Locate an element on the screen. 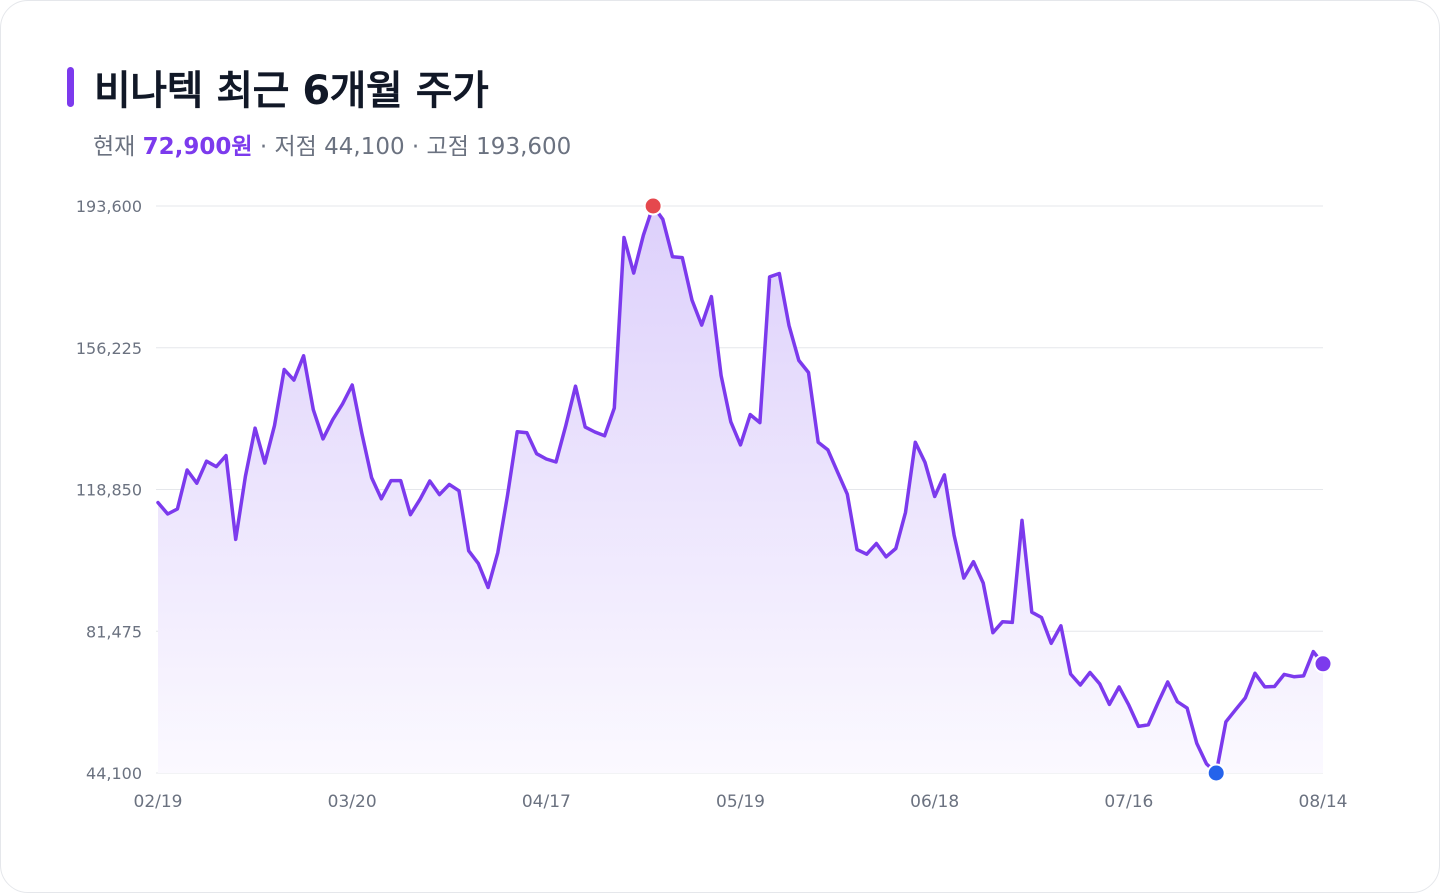 Image resolution: width=1440 pixels, height=894 pixels. x-tick-label: 03/20 is located at coordinates (352, 802).